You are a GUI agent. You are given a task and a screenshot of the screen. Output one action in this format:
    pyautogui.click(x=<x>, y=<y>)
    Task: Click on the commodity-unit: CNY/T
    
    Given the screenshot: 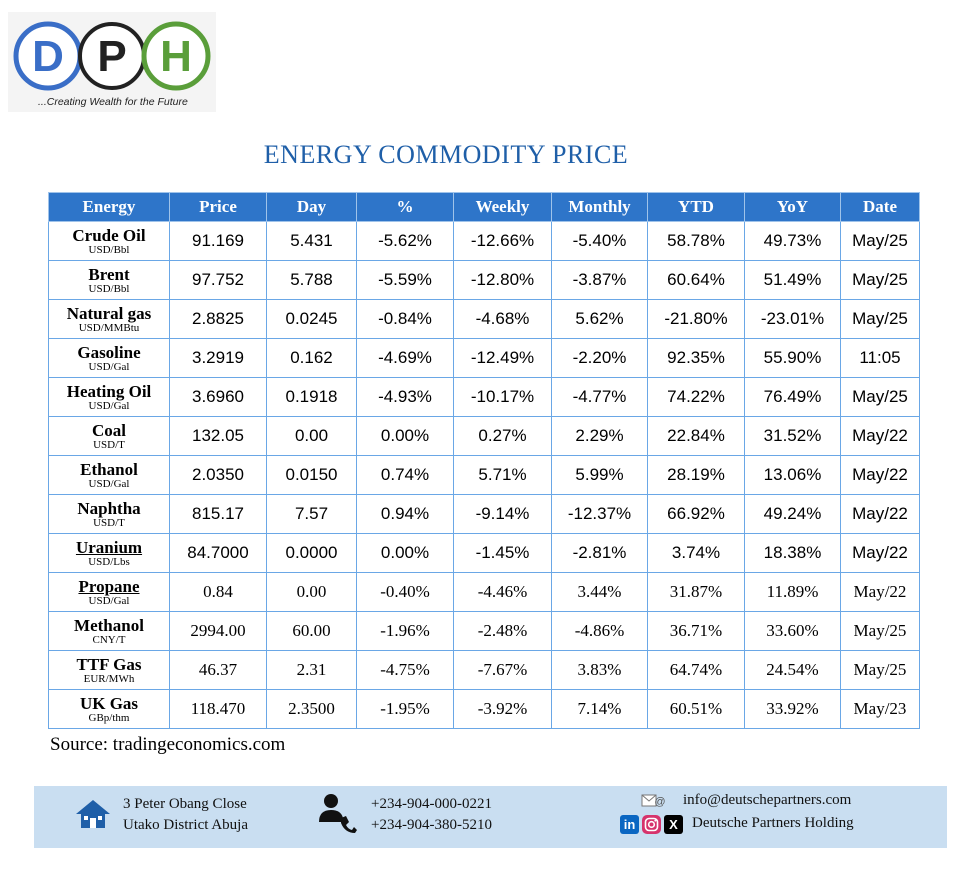 What is the action you would take?
    pyautogui.click(x=109, y=639)
    